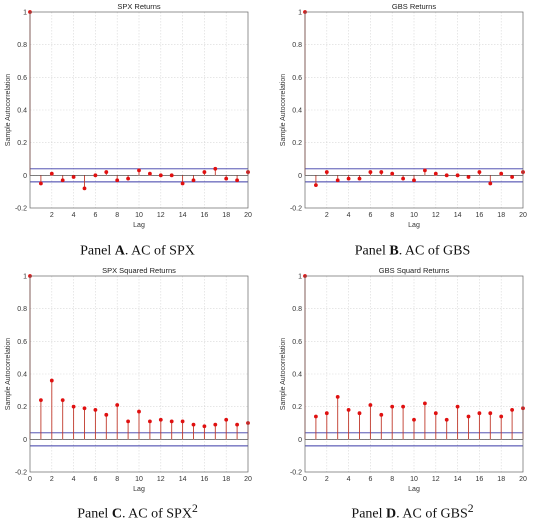 This screenshot has height=527, width=550. What do you see at coordinates (305, 479) in the screenshot?
I see `x-tick-label: 0` at bounding box center [305, 479].